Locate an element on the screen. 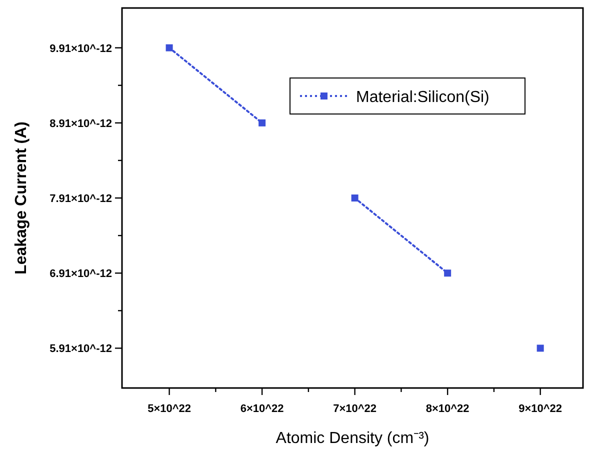  y-tick-label: 6.91×10^-12 is located at coordinates (81, 274).